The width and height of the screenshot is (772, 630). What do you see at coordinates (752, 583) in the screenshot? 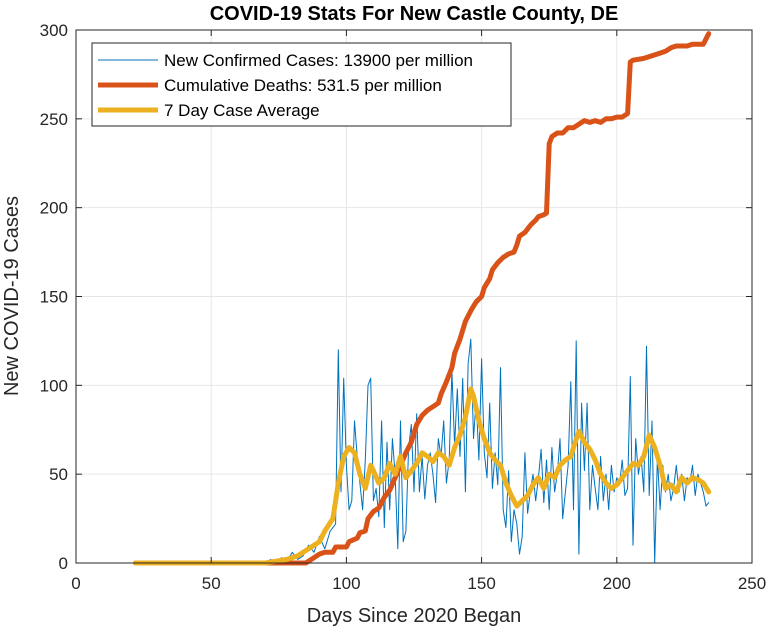
I see `x-tick-label: 250` at bounding box center [752, 583].